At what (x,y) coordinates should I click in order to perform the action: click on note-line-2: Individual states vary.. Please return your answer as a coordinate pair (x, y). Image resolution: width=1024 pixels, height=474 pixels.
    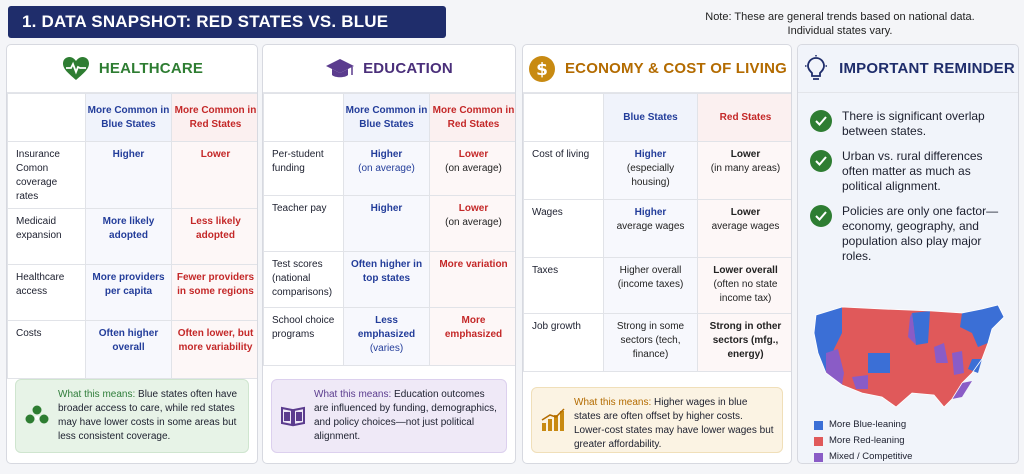
    Looking at the image, I should click on (840, 31).